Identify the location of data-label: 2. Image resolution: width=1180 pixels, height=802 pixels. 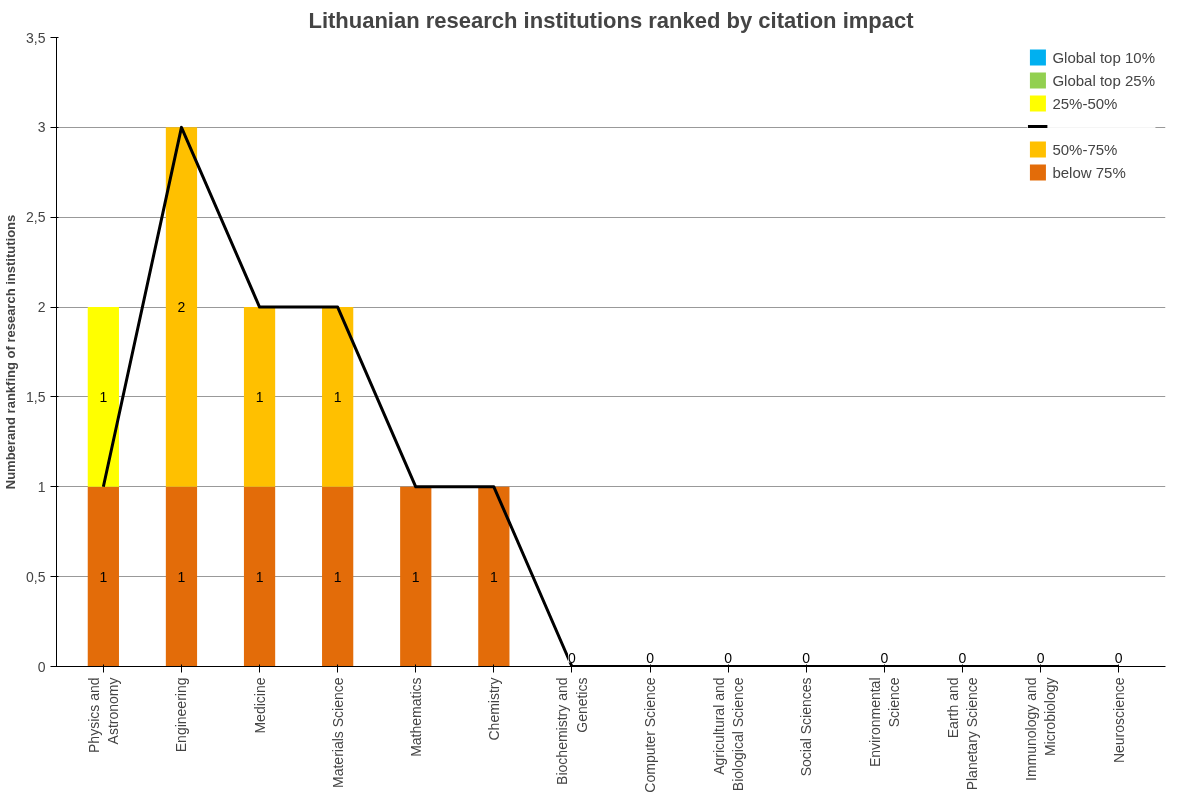
(181, 307).